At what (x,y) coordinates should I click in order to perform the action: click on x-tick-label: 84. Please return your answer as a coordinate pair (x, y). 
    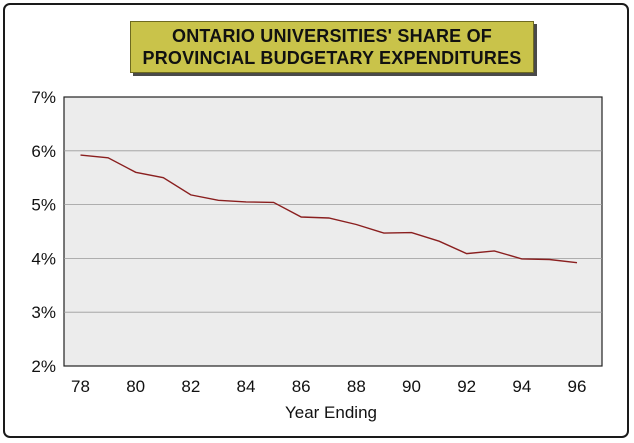
    Looking at the image, I should click on (246, 386).